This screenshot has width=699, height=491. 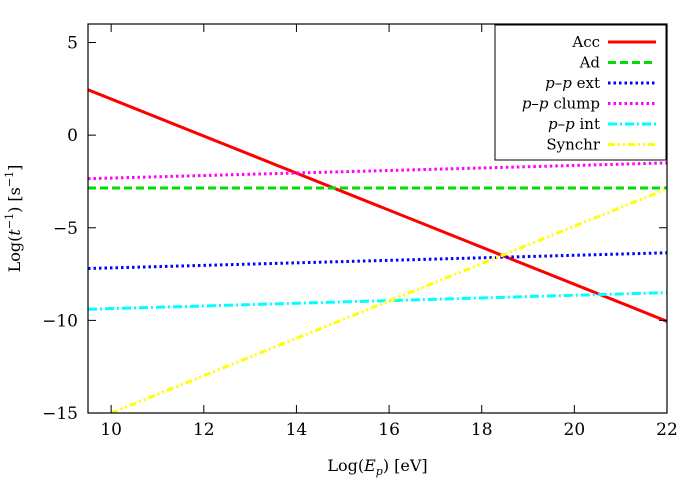 I want to click on x-axis-title: Log(Ep) [eV], so click(x=377, y=467).